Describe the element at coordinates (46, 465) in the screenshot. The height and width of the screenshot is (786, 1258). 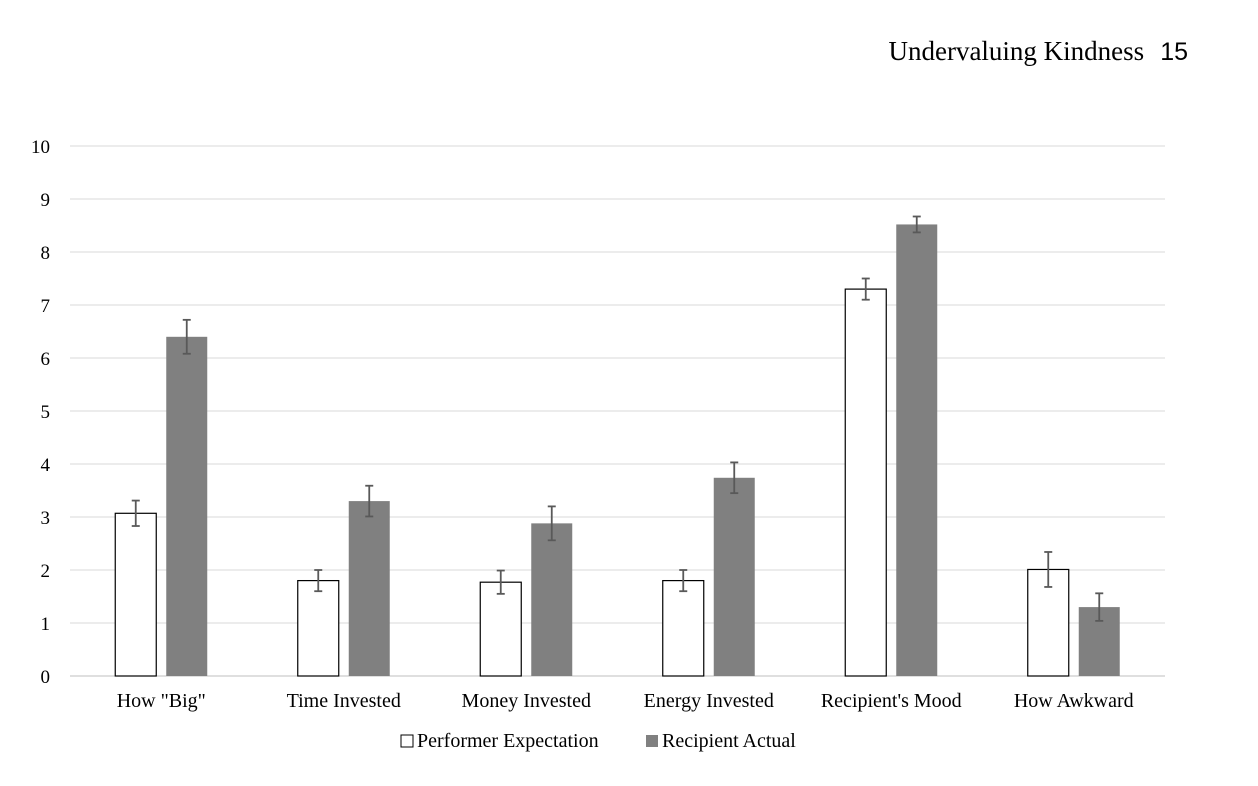
I see `y-tick-label: 4` at that location.